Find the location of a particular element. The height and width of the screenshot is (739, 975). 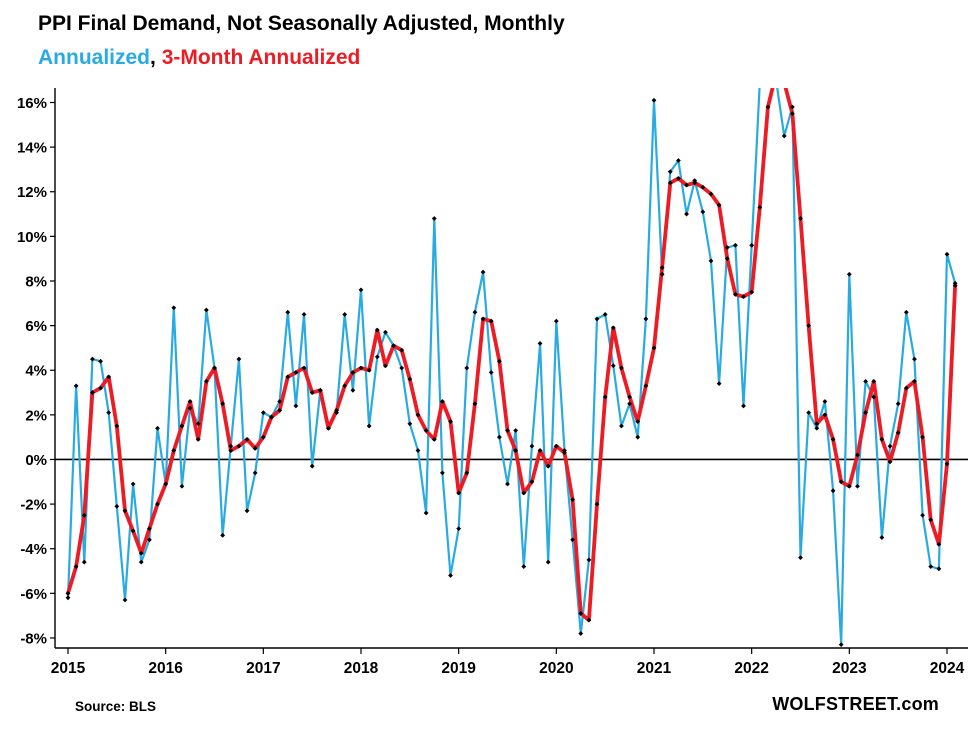

x-tick-label: 2022 is located at coordinates (751, 668).